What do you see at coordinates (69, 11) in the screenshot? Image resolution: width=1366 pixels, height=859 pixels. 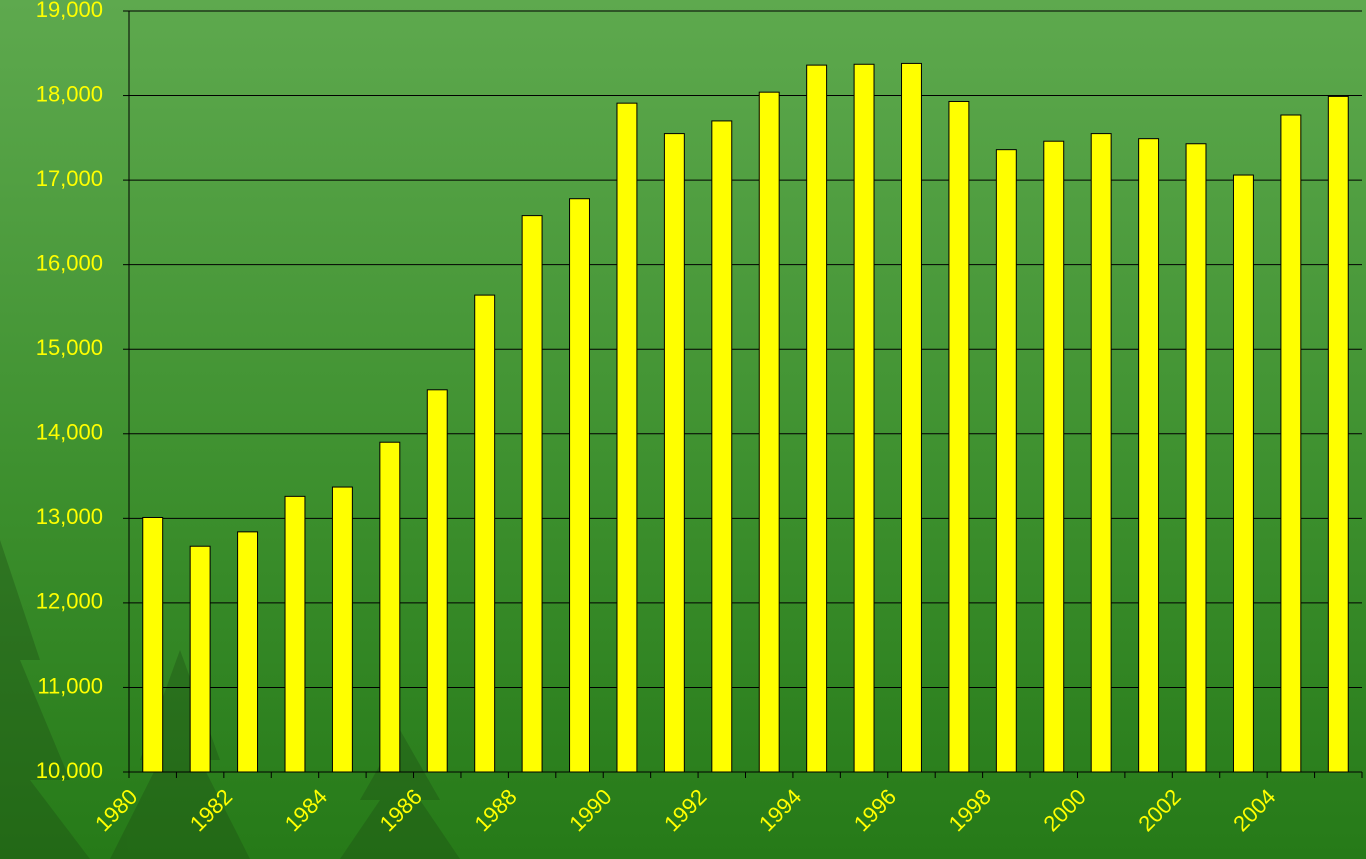 I see `y-tick-label: 19,000` at bounding box center [69, 11].